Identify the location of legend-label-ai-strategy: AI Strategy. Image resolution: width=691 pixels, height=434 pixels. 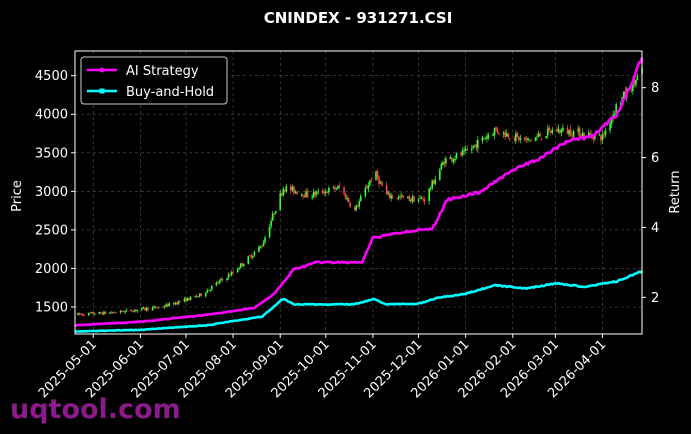
(162, 71).